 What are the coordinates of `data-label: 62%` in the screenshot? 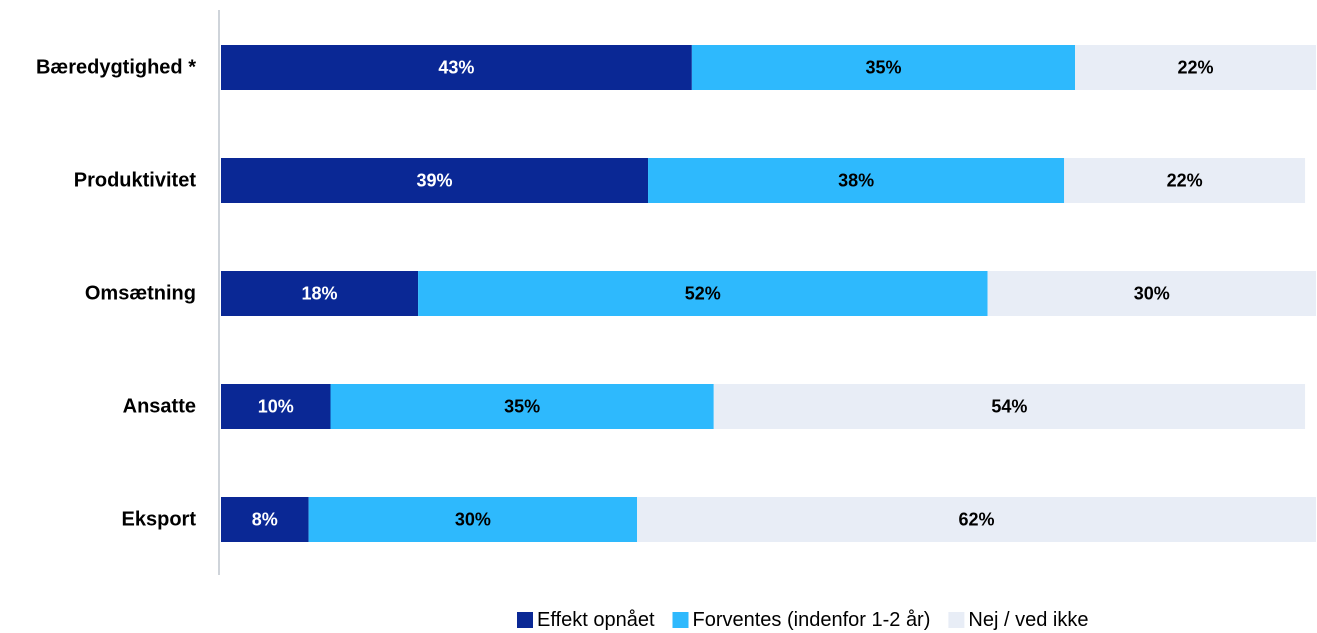 It's located at (977, 520).